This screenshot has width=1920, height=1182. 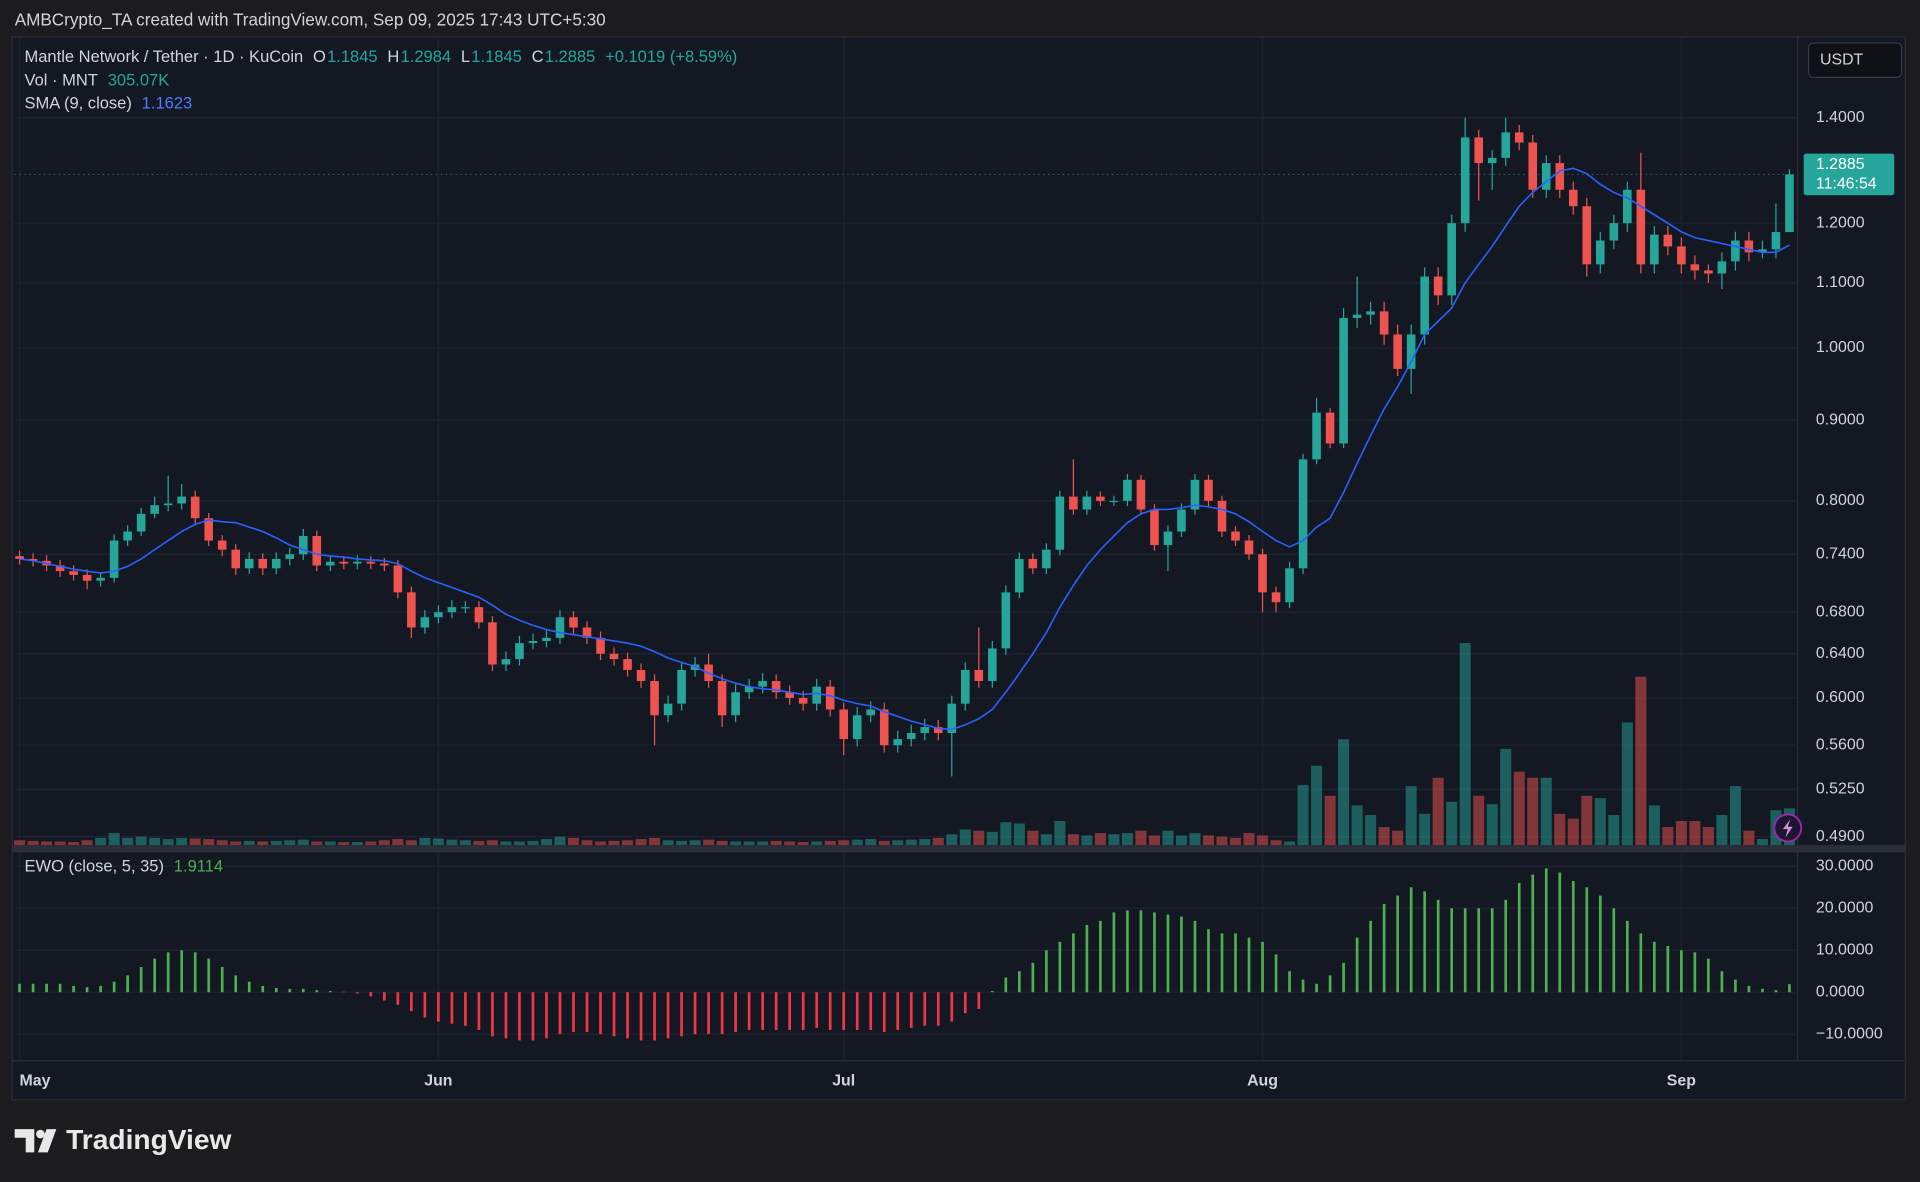 I want to click on currency-button-label: USDT, so click(x=1842, y=59).